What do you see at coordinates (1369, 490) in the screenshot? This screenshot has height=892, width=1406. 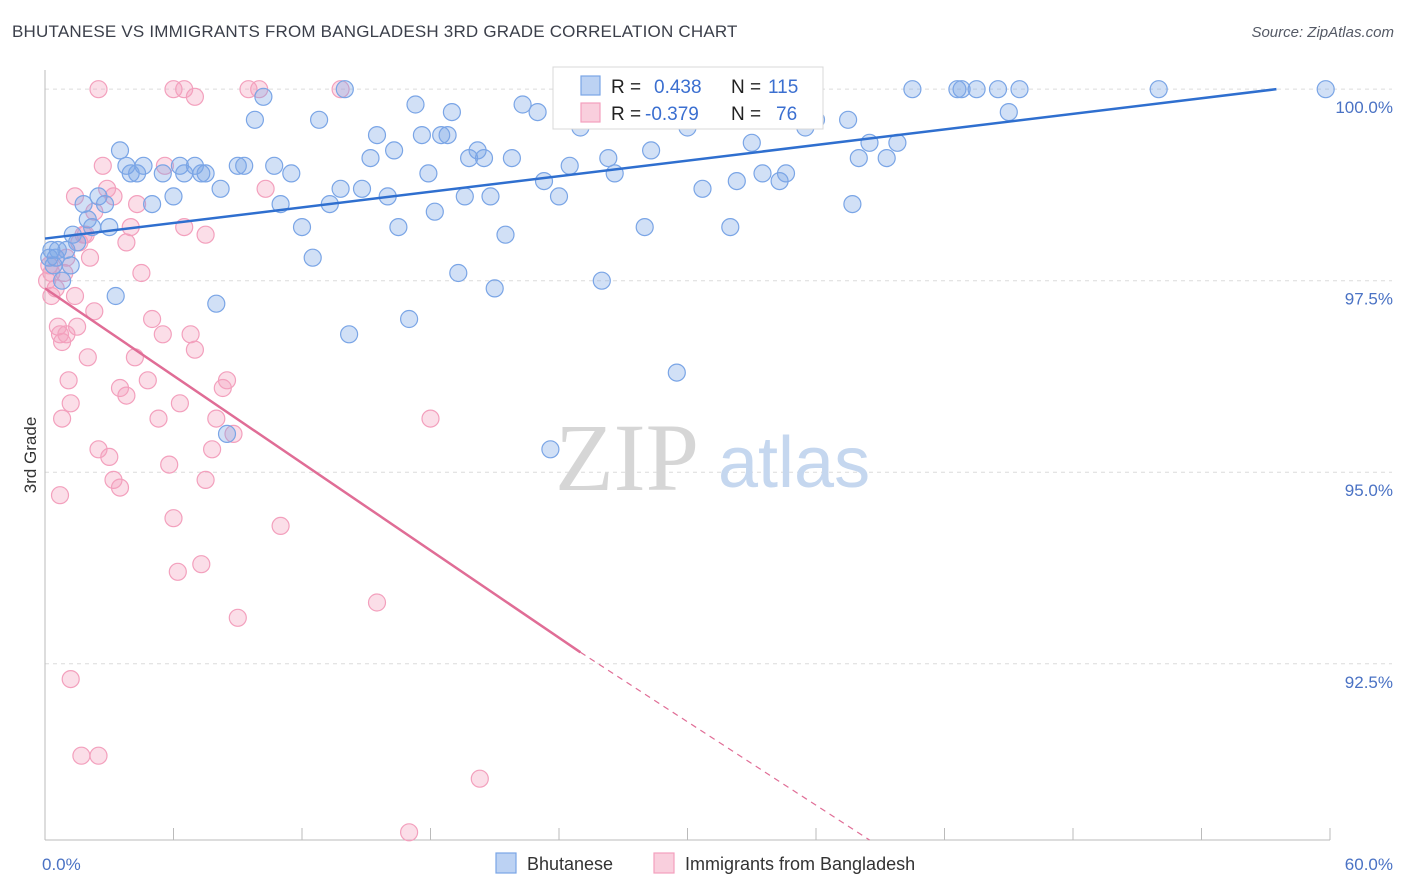 I see `y-tick-label-1: 95.0%` at bounding box center [1369, 490].